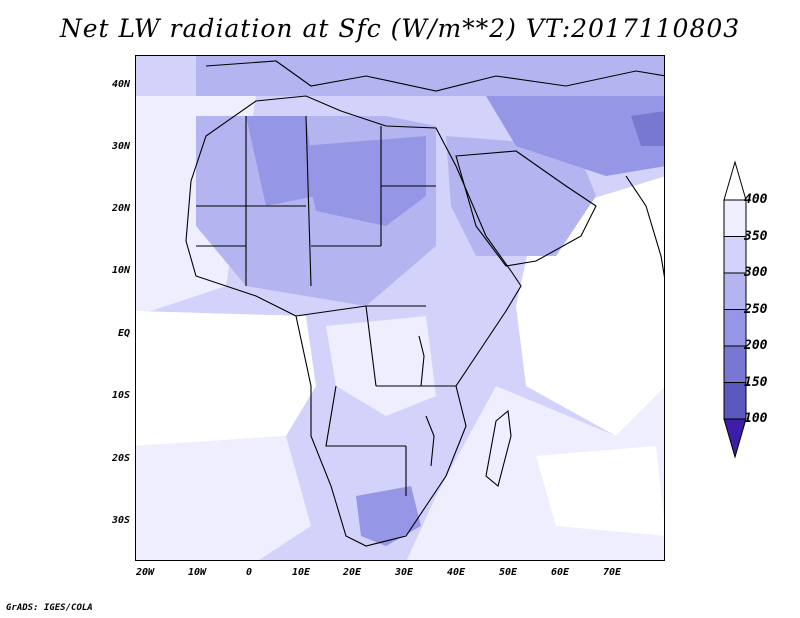 The height and width of the screenshot is (618, 800). Describe the element at coordinates (434, 76) in the screenshot. I see `europe-coastline` at that location.